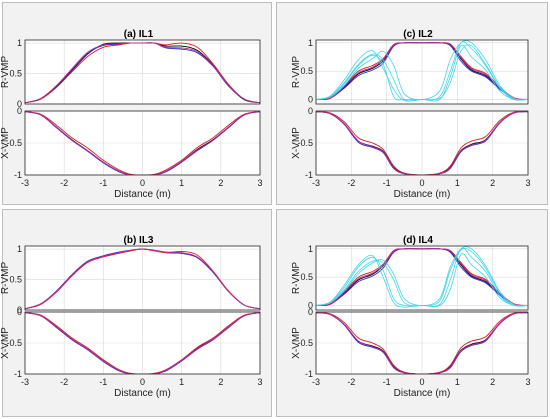 Image resolution: width=550 pixels, height=419 pixels. Describe the element at coordinates (139, 240) in the screenshot. I see `panel-title: (b) IL3` at that location.